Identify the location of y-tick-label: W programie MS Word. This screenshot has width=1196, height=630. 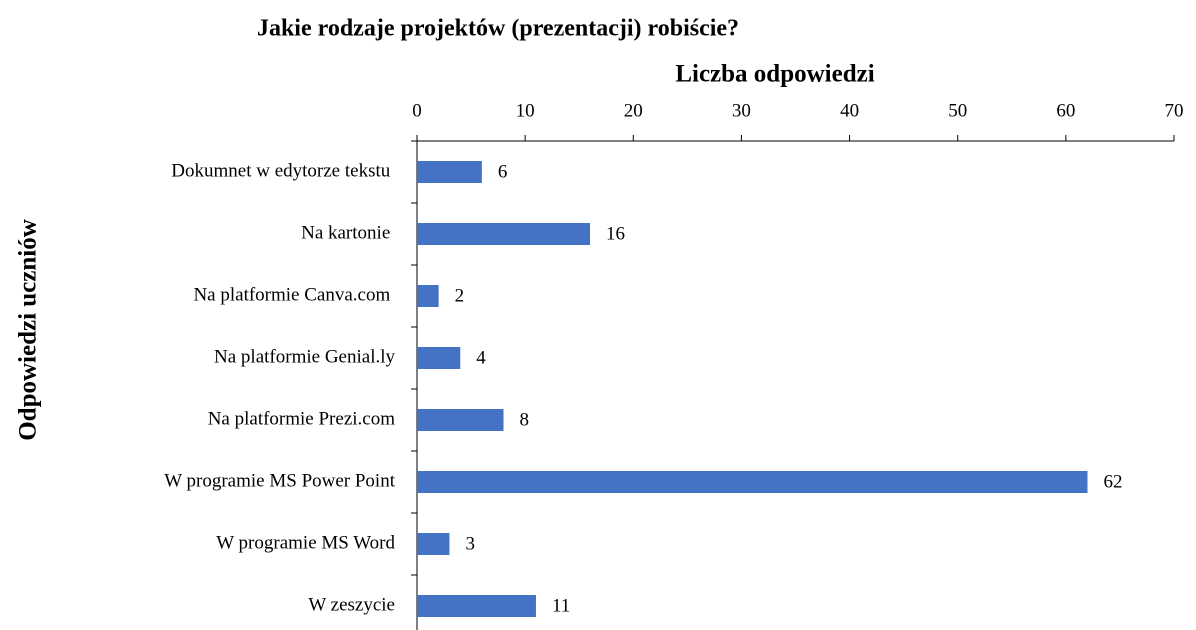
(305, 542).